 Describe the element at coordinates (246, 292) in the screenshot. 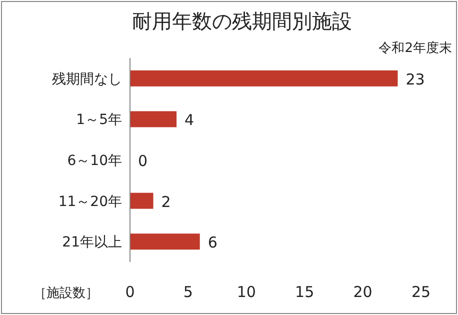

I see `x-tick-label: 10` at that location.